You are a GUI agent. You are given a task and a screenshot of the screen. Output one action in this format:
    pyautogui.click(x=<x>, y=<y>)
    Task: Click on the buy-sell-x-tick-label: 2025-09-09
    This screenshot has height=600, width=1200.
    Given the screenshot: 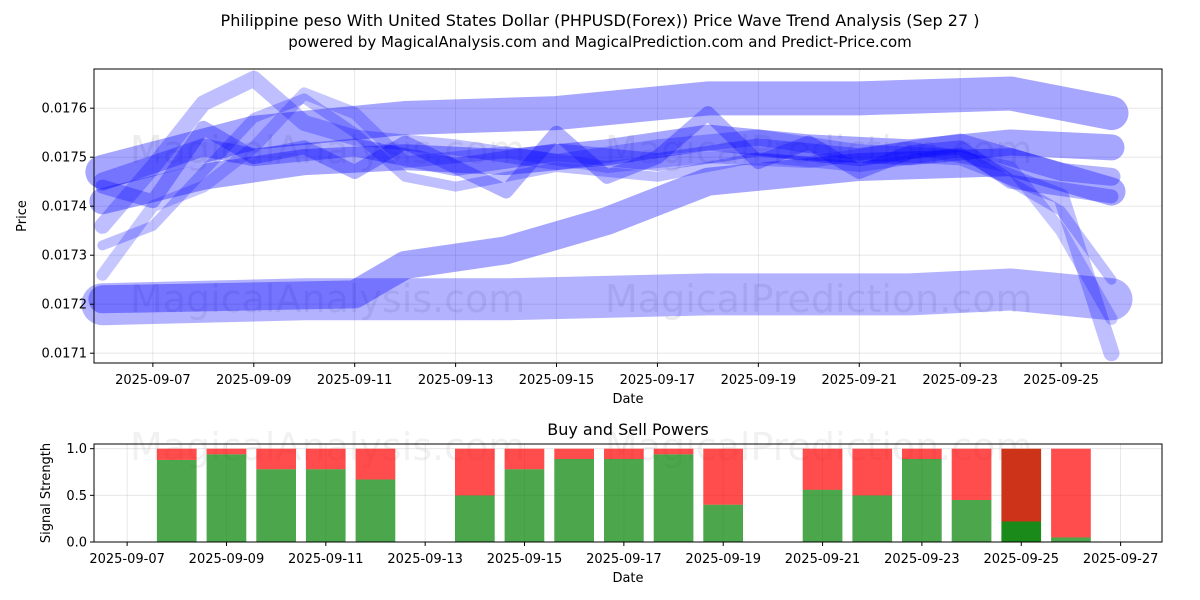 What is the action you would take?
    pyautogui.click(x=227, y=559)
    